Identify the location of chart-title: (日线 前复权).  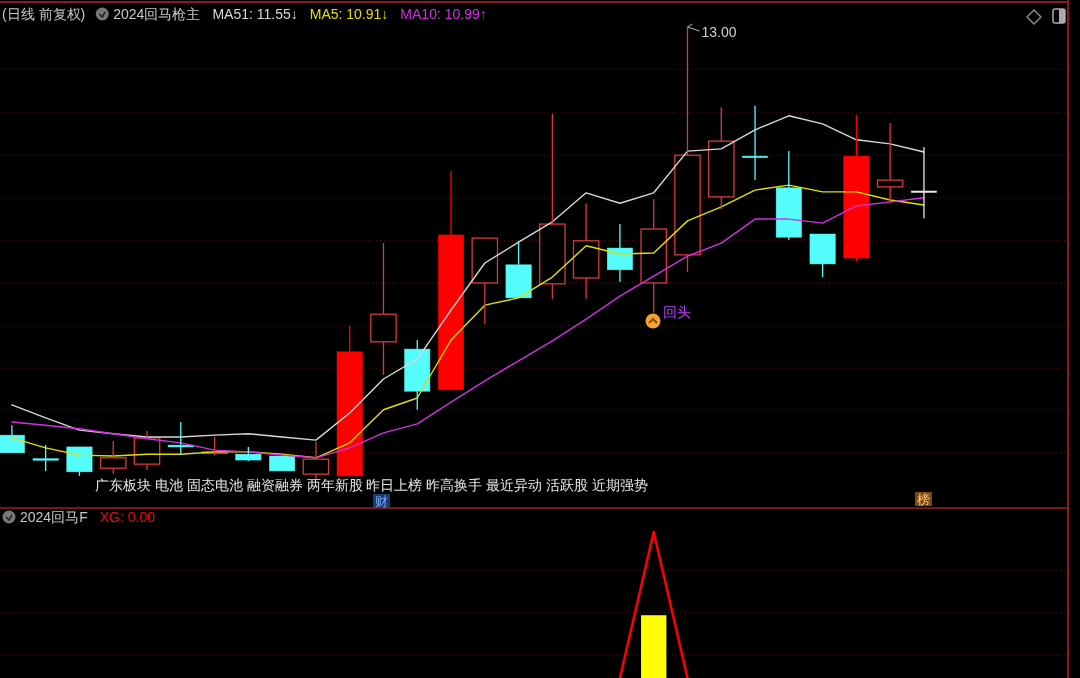
(44, 14).